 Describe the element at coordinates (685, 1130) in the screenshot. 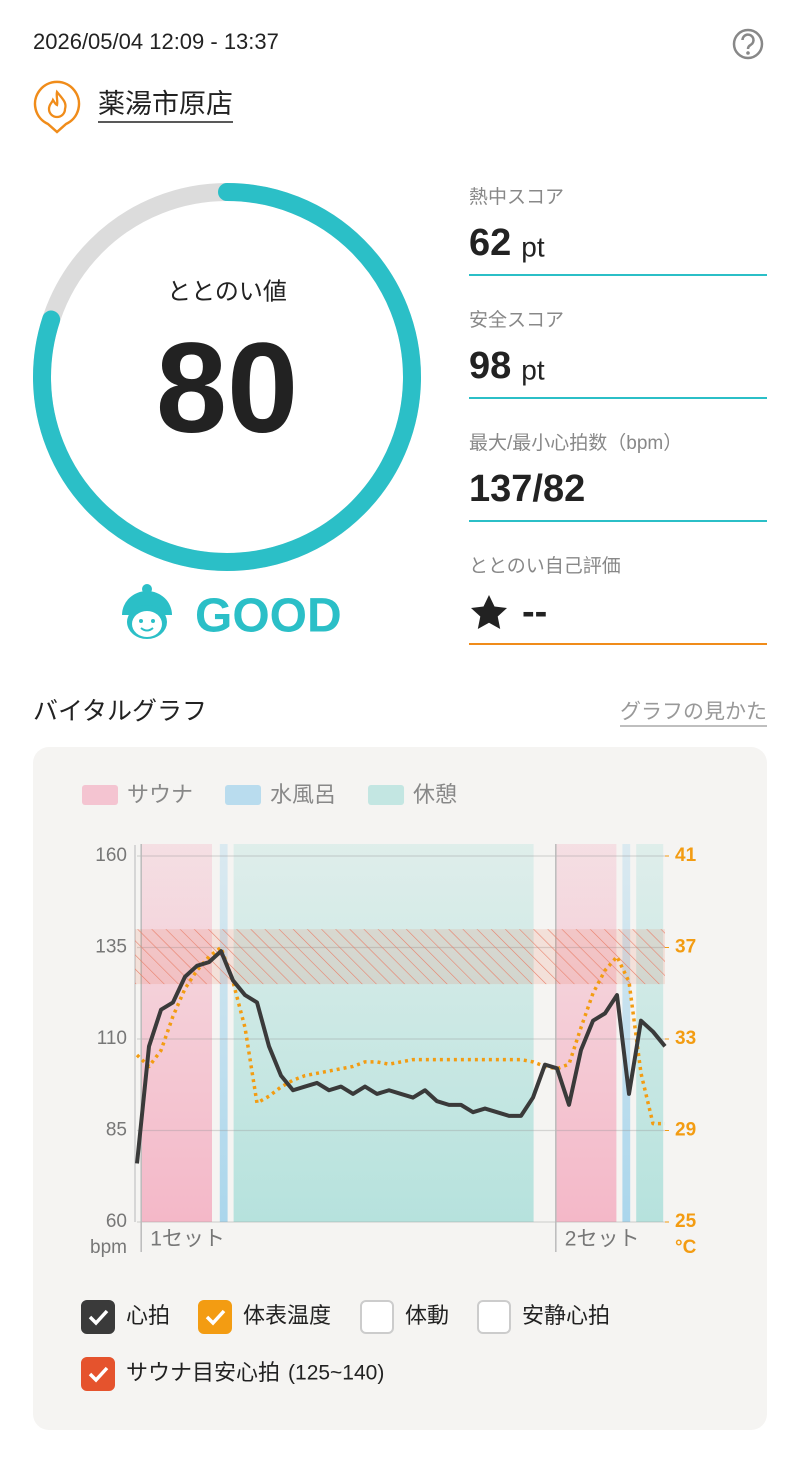

I see `y2-tick-label: 29` at that location.